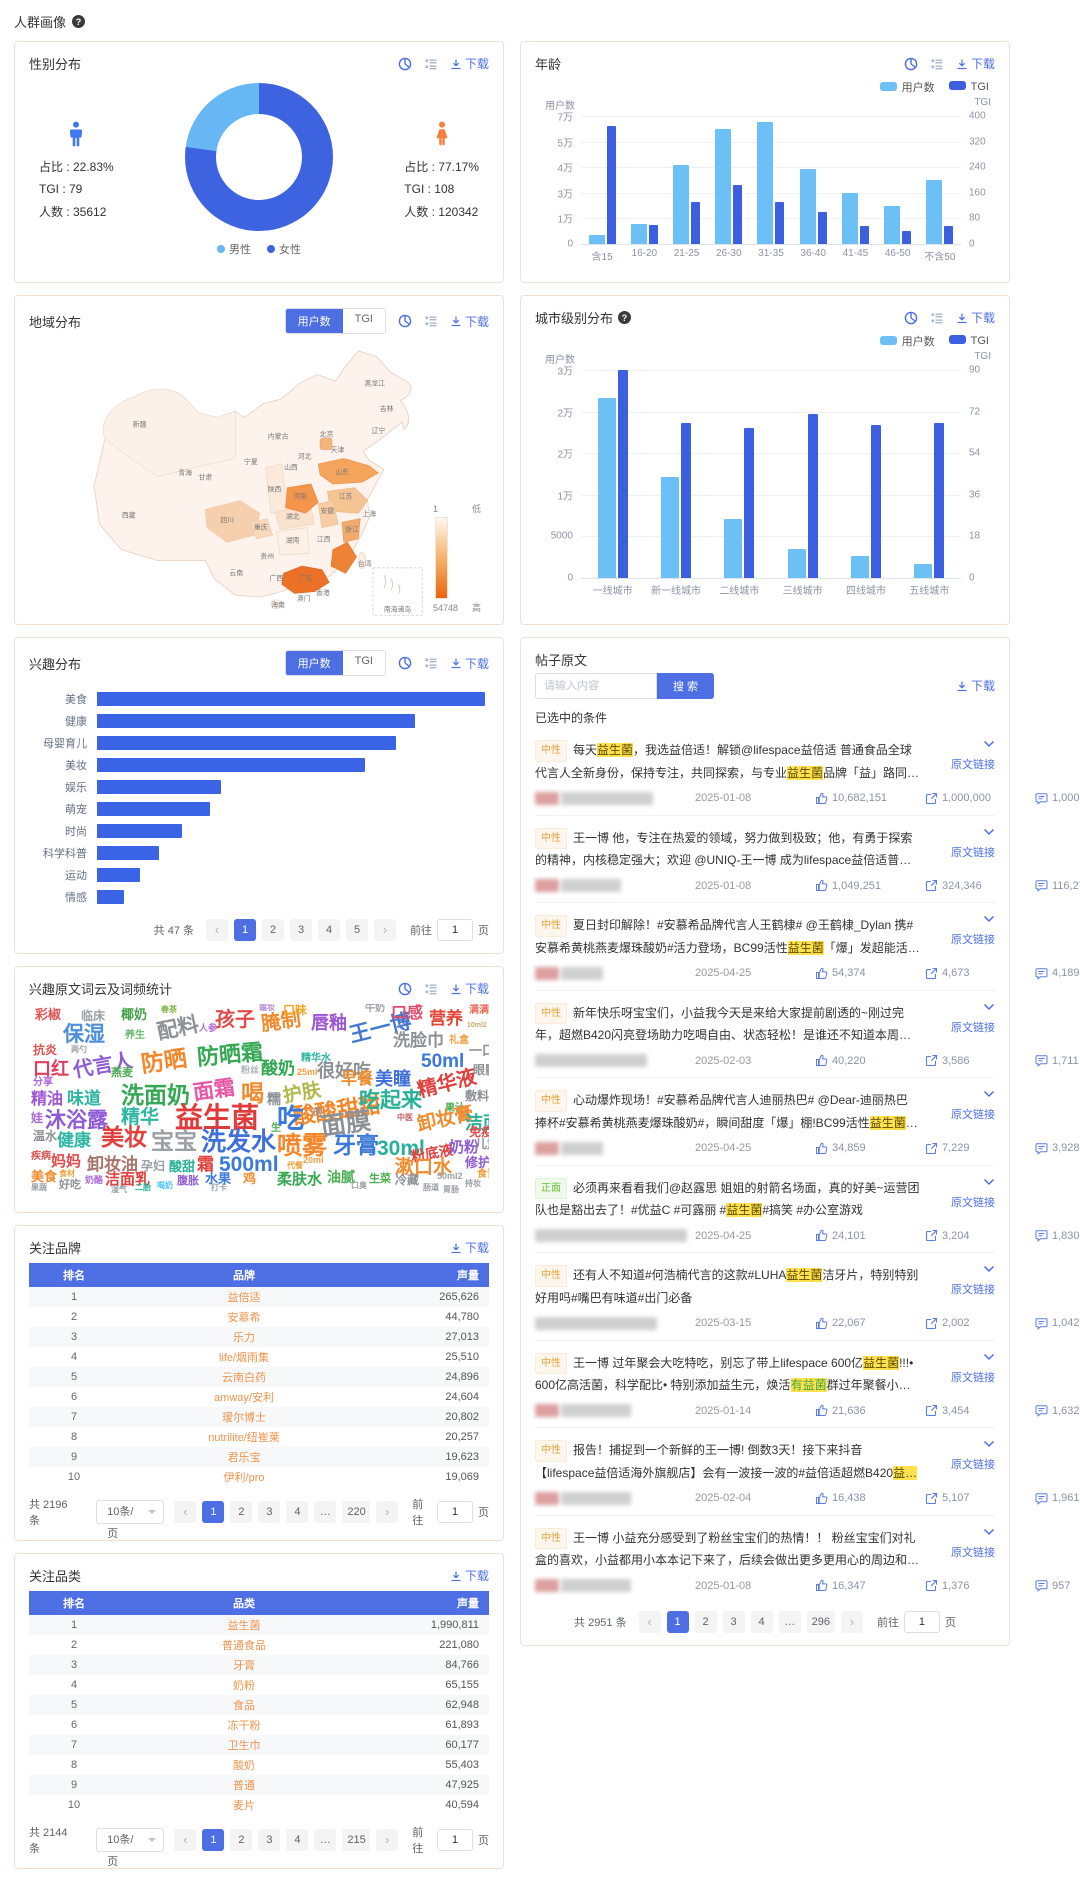  I want to click on comment-count: 116,276, so click(1057, 885).